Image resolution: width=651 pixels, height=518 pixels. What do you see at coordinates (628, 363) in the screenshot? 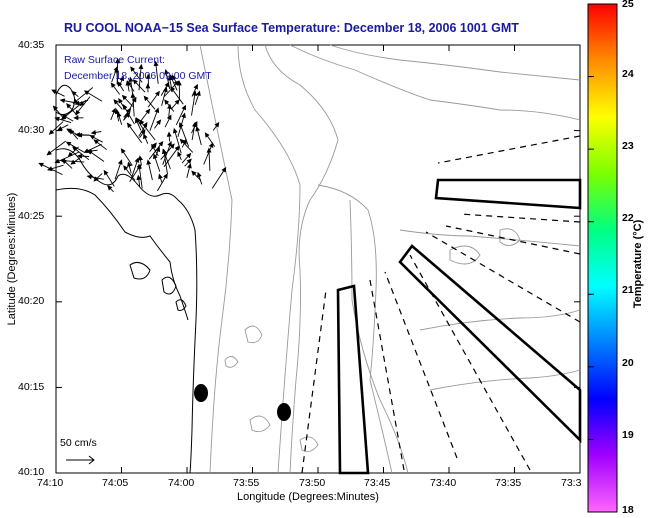
I see `colorbar-tick-label: 20` at bounding box center [628, 363].